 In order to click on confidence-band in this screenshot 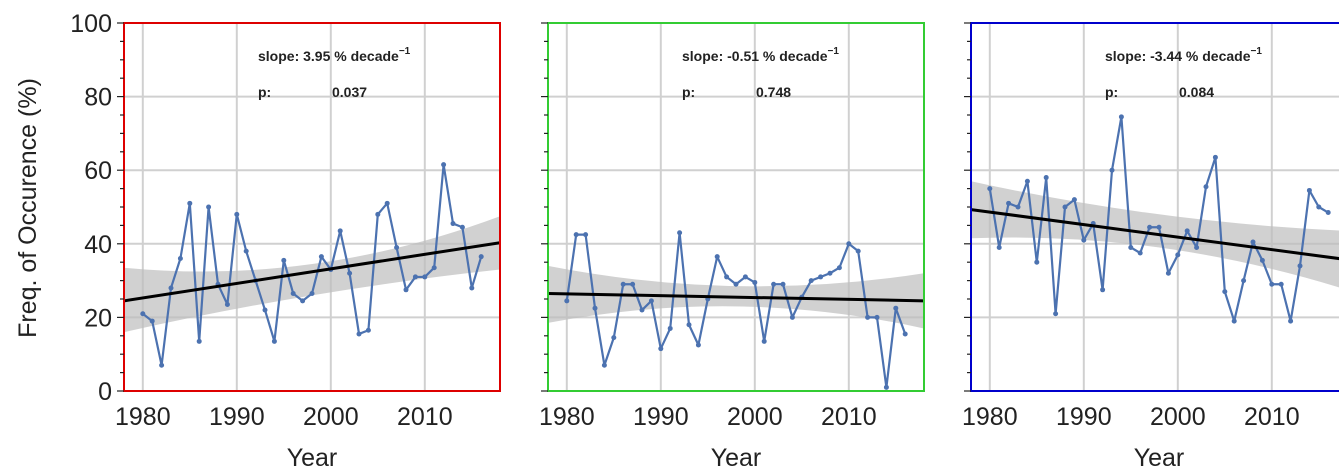, I will do `click(312, 274)`.